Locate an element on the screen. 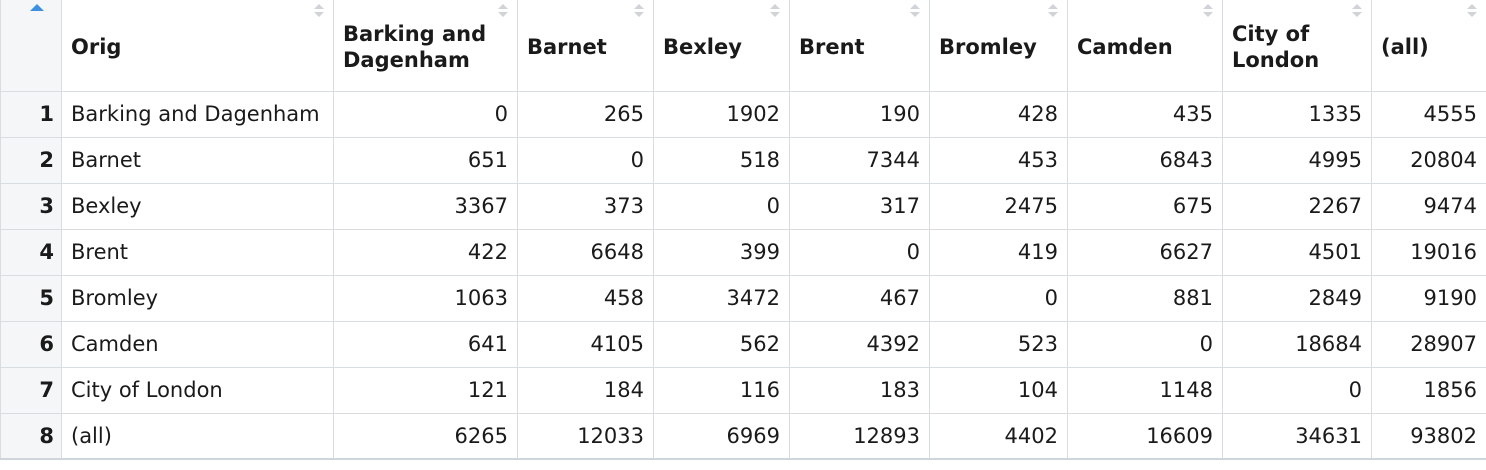 Image resolution: width=1486 pixels, height=470 pixels. cell-value: 104 is located at coordinates (998, 390).